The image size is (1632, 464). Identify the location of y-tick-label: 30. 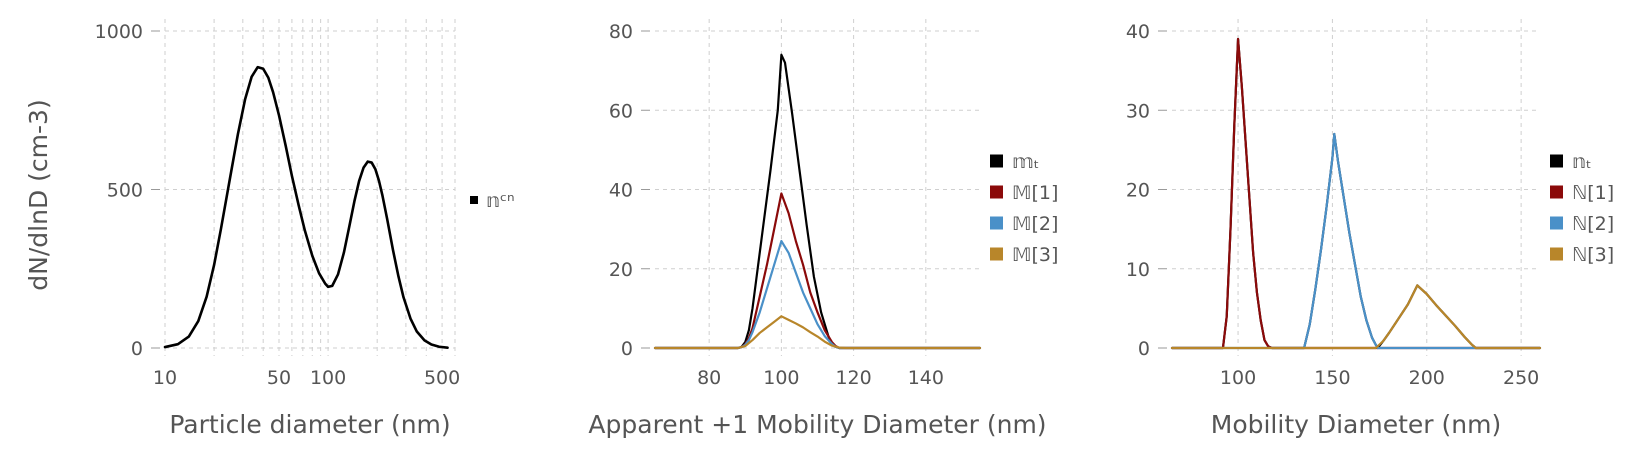
(1138, 111).